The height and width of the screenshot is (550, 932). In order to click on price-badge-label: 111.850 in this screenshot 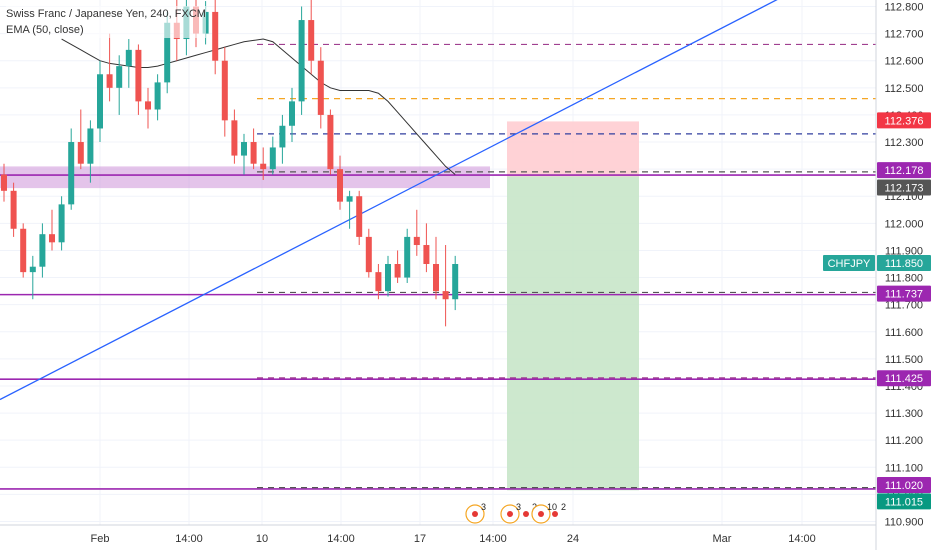, I will do `click(904, 264)`.